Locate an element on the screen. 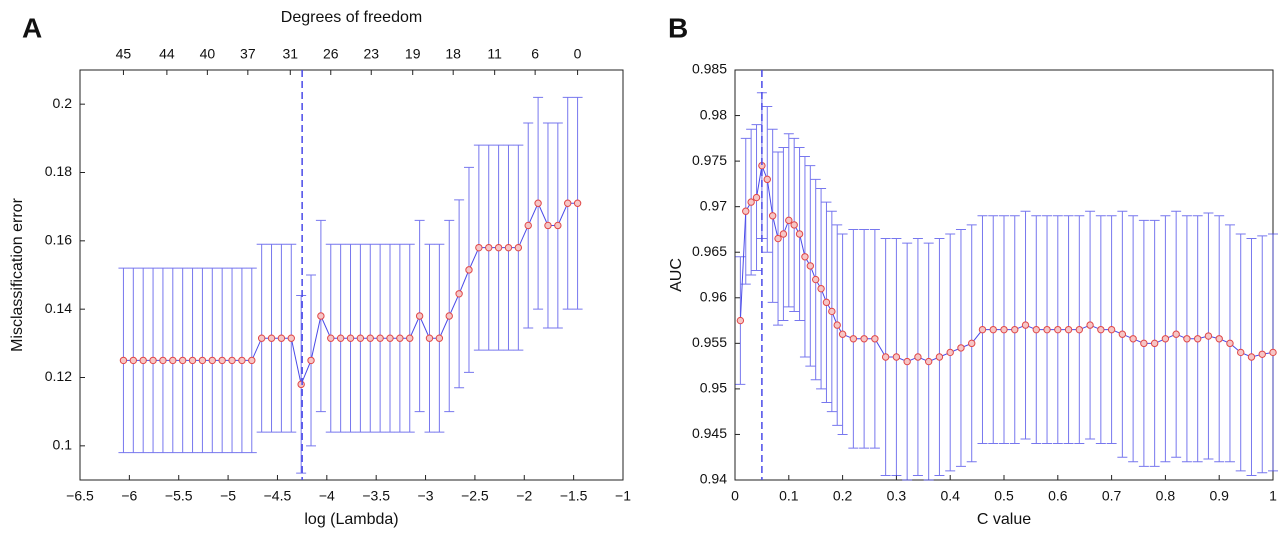 This screenshot has width=1284, height=534. y-tick-label: 0.16 is located at coordinates (58, 240).